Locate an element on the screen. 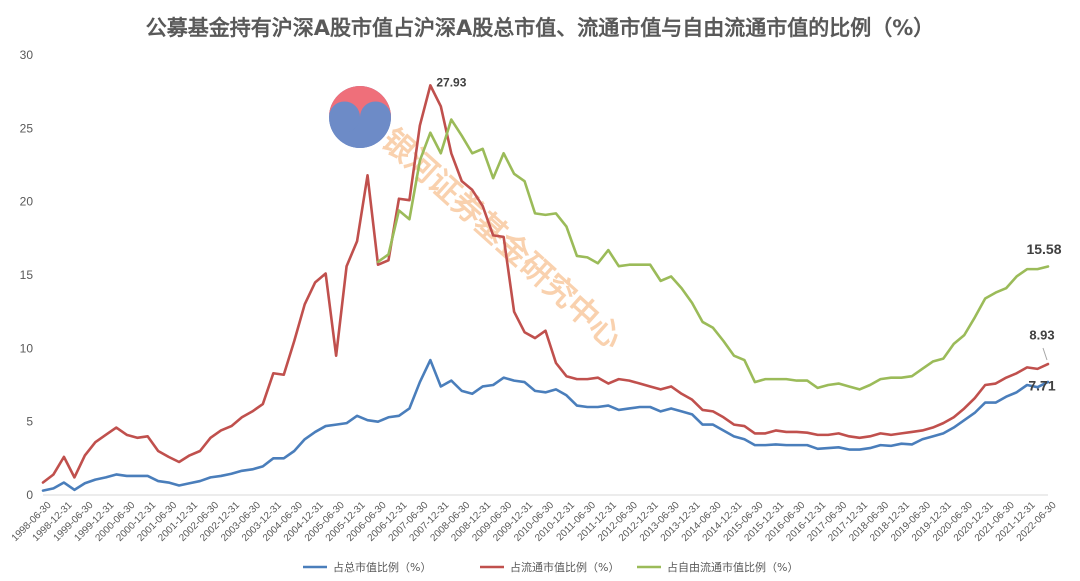 This screenshot has width=1080, height=581. y-tick-label: 10 is located at coordinates (27, 348).